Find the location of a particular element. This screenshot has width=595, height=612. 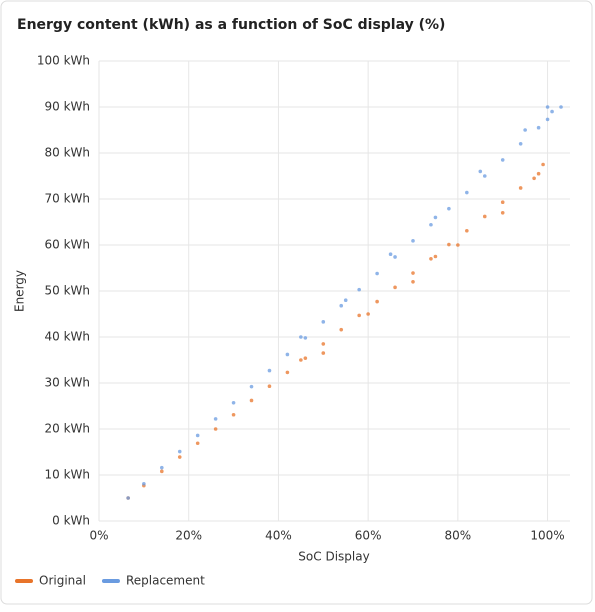

y-tick-label: 40 kWh is located at coordinates (67, 337).